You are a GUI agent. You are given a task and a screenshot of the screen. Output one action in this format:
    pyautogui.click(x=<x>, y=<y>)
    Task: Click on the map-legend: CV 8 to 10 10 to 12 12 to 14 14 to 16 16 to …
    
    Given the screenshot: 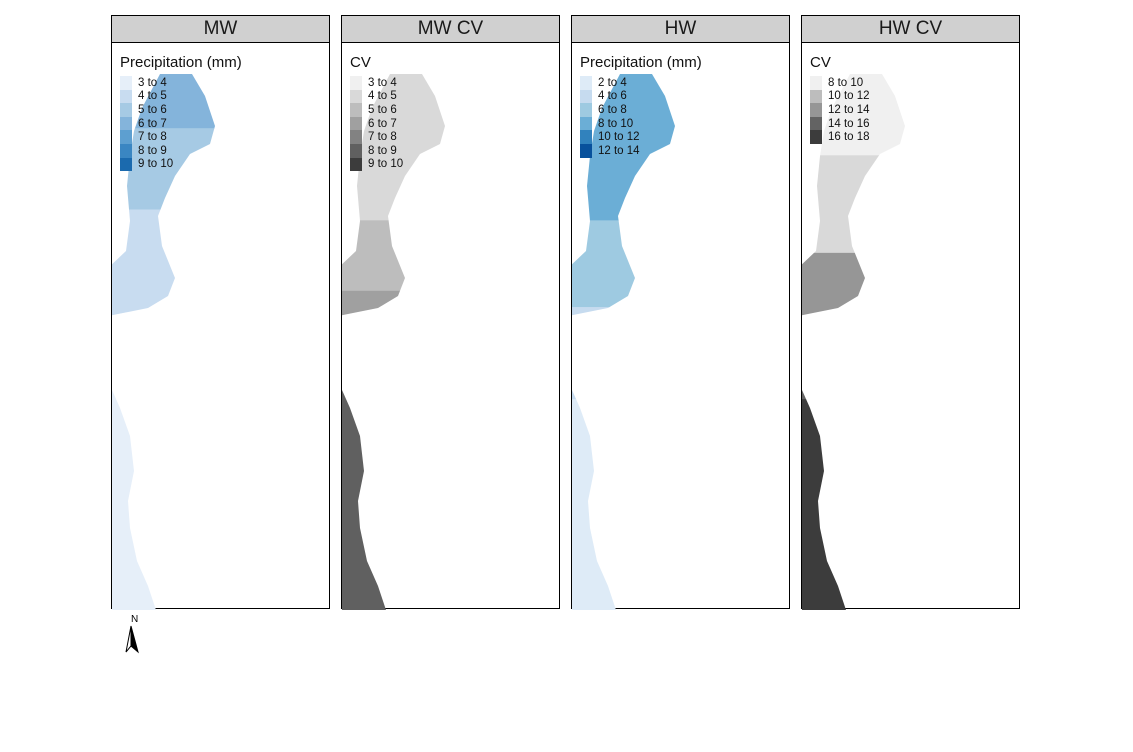 What is the action you would take?
    pyautogui.click(x=840, y=99)
    